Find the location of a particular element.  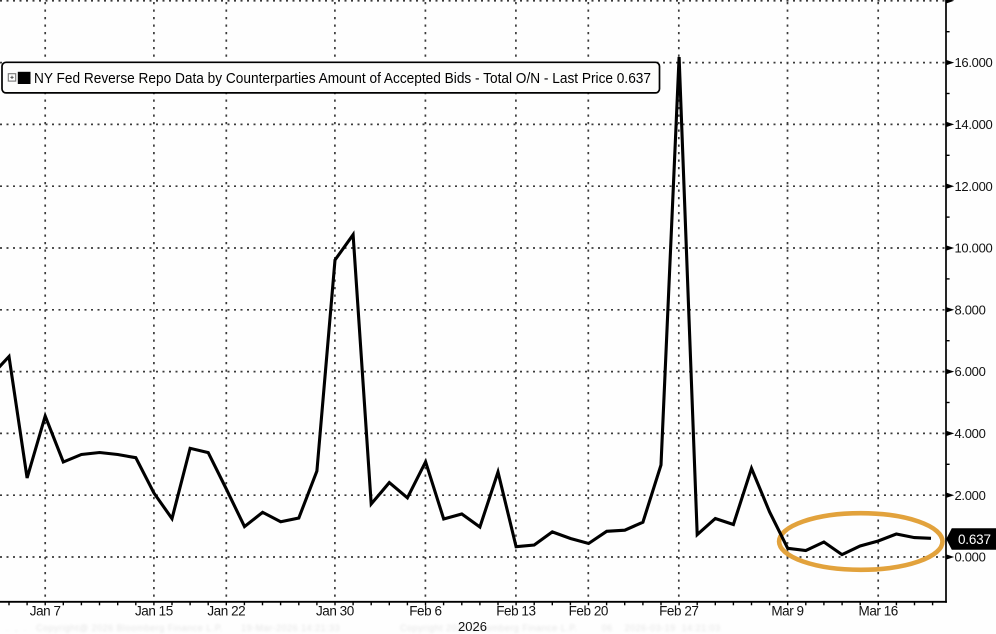

svg-text: 16.000 is located at coordinates (974, 62).